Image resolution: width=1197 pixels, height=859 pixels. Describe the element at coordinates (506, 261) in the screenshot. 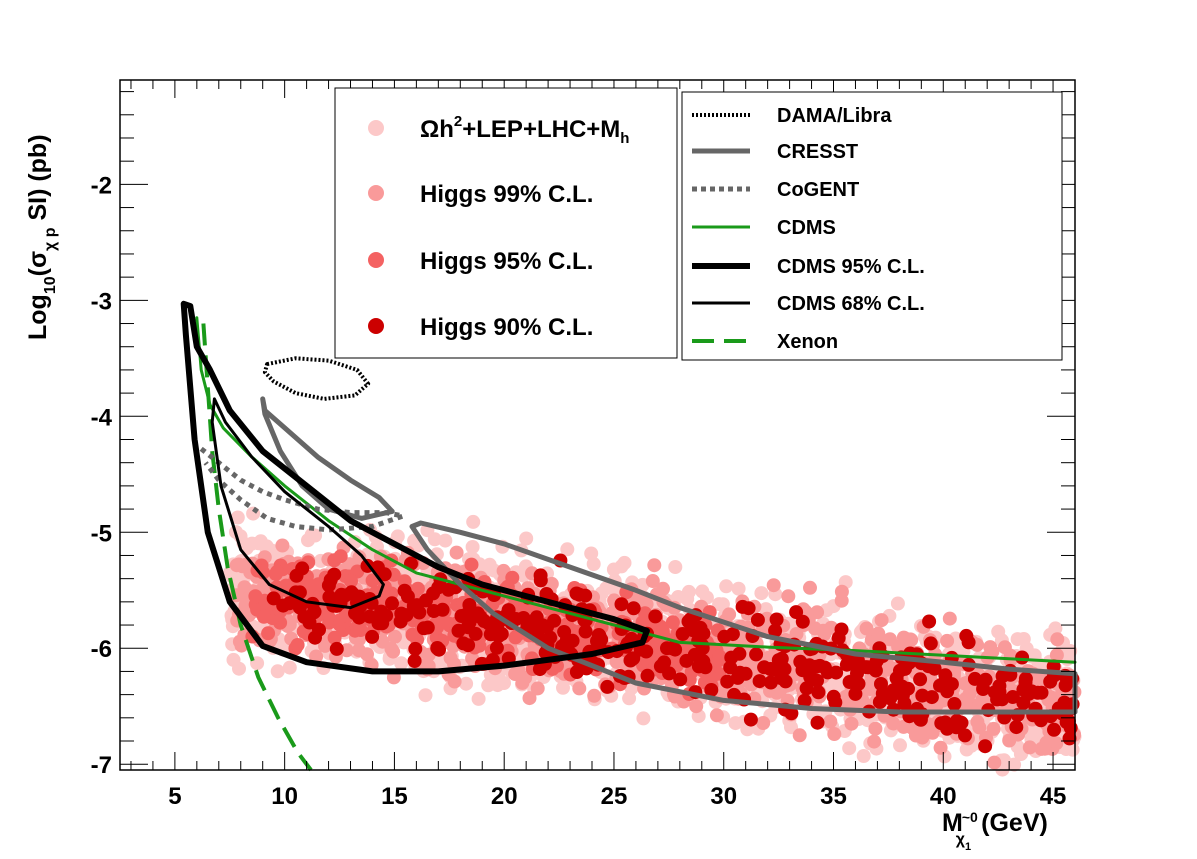

I see `legend-label-h95: Higgs 95% C.L.` at that location.